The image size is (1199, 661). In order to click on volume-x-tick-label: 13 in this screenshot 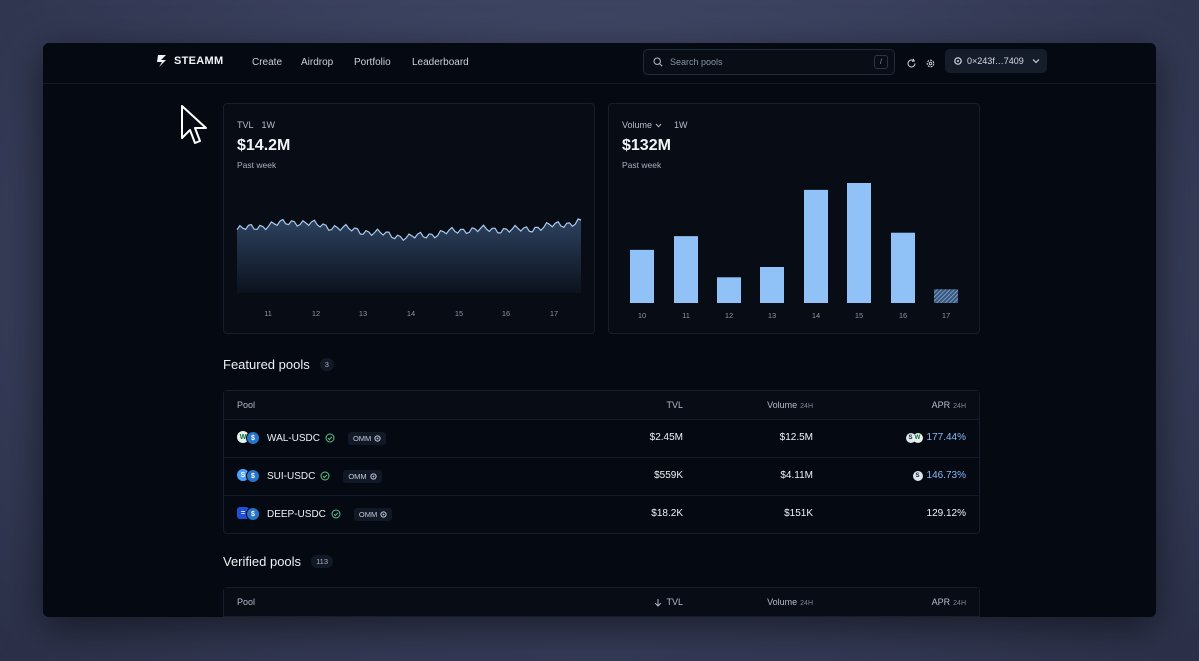, I will do `click(772, 315)`.